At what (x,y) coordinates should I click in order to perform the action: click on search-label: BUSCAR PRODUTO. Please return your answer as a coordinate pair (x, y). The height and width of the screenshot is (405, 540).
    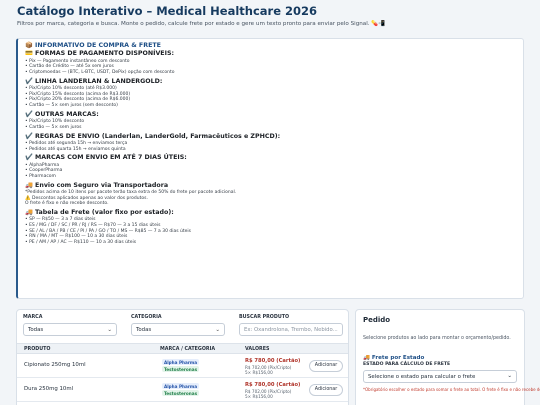
    Looking at the image, I should click on (264, 317).